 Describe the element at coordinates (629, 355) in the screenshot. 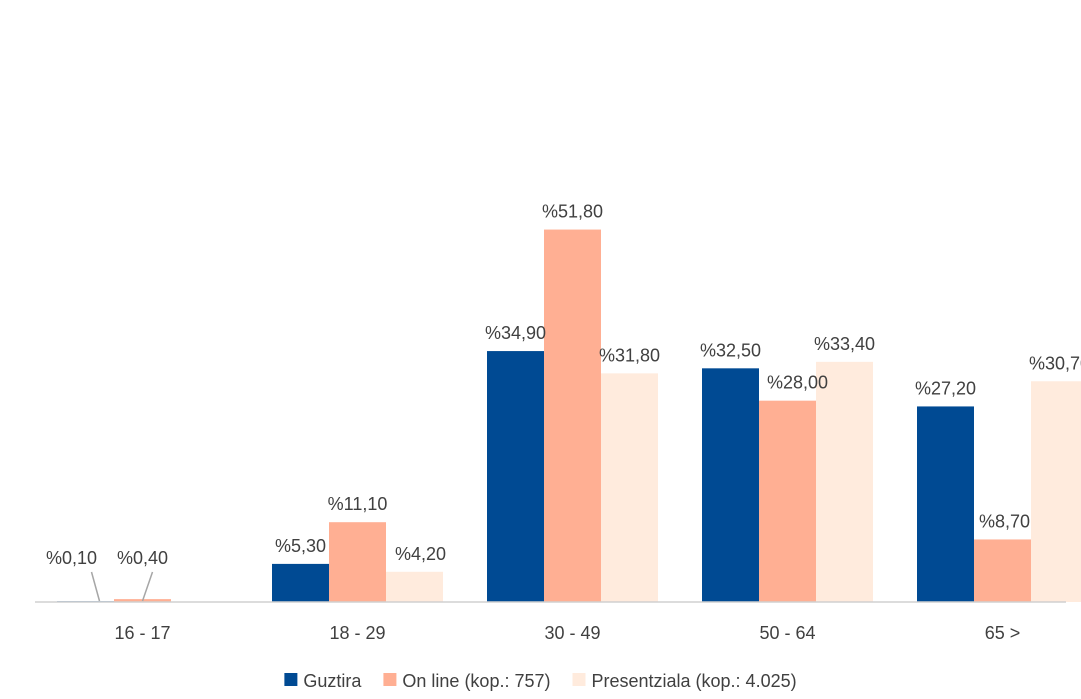

I see `data-label-3-3: %31,80` at that location.